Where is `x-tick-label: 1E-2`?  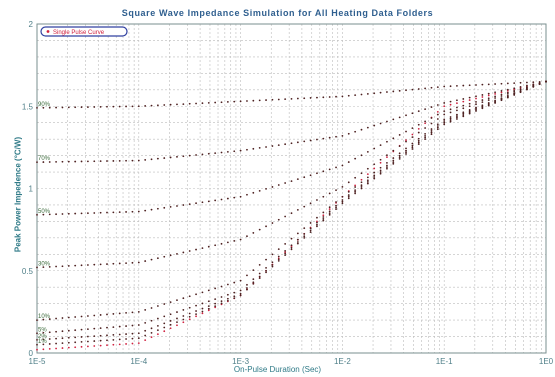
x-tick-label: 1E-2 is located at coordinates (342, 361).